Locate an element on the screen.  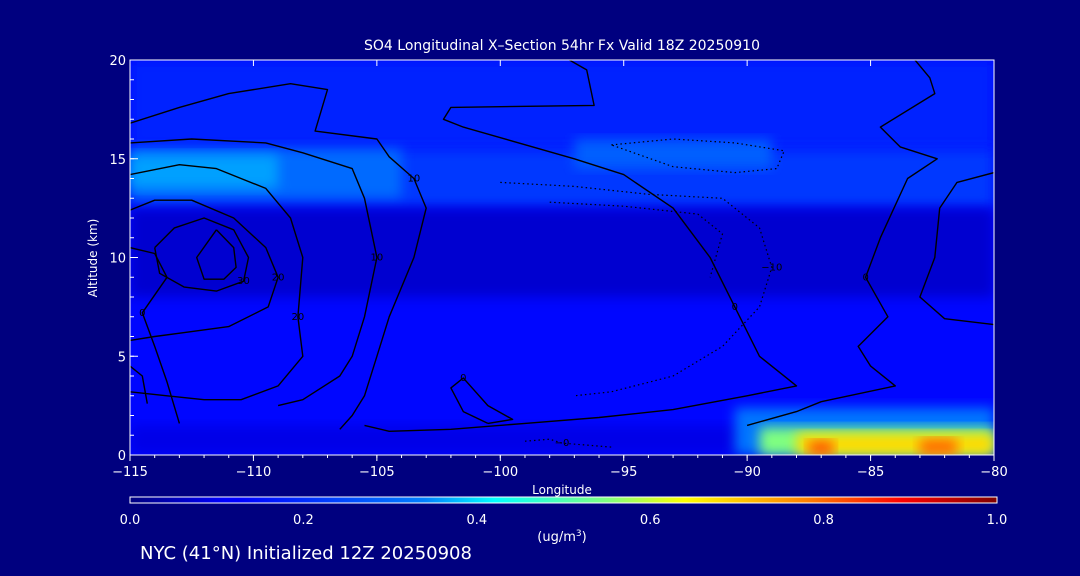
contour-label: 30 is located at coordinates (243, 281).